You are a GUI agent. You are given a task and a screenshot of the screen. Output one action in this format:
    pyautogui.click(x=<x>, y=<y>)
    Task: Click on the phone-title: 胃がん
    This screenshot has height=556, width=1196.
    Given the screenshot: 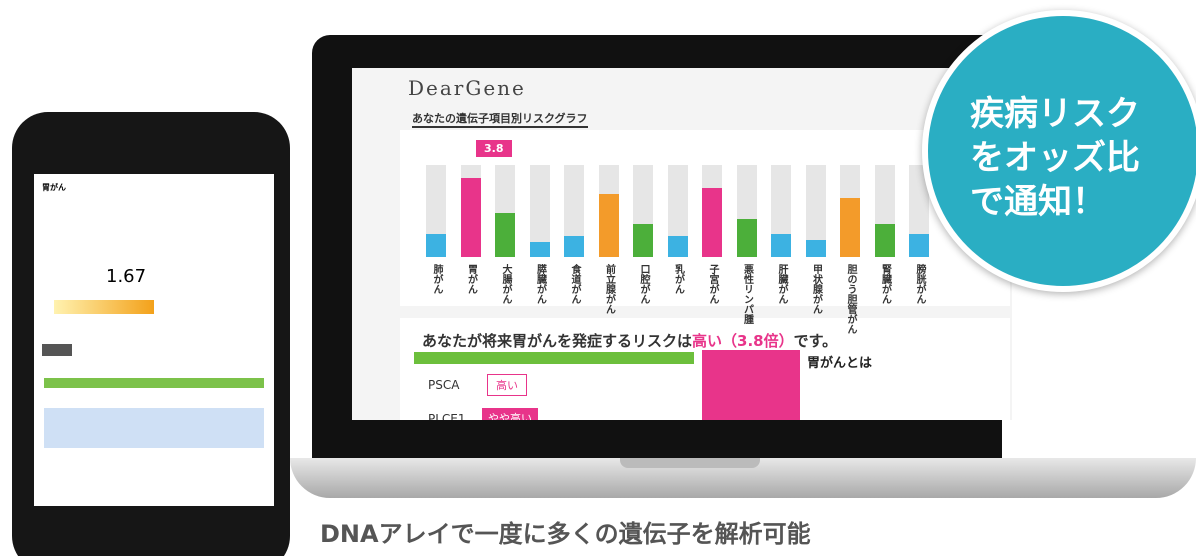 What is the action you would take?
    pyautogui.click(x=54, y=187)
    